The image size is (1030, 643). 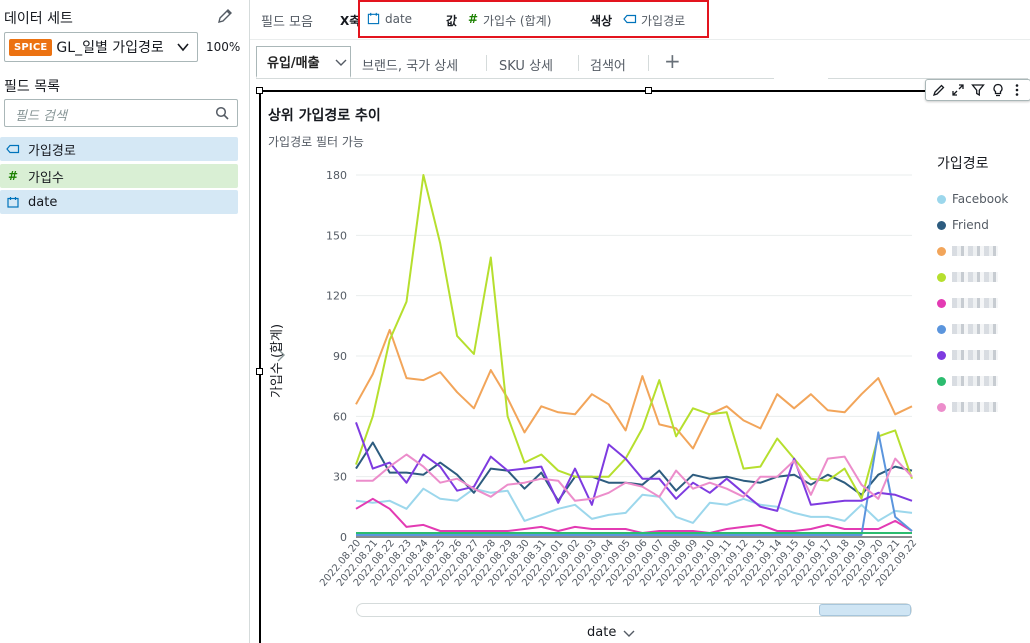 I want to click on chevron-right-icon, so click(x=281, y=355).